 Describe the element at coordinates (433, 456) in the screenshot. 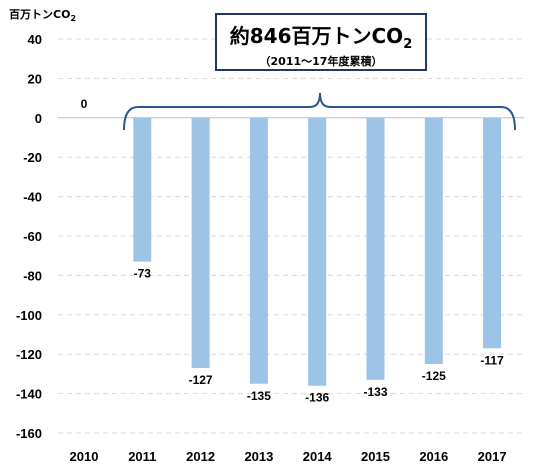

I see `x-tick-label-2016: 2016` at that location.